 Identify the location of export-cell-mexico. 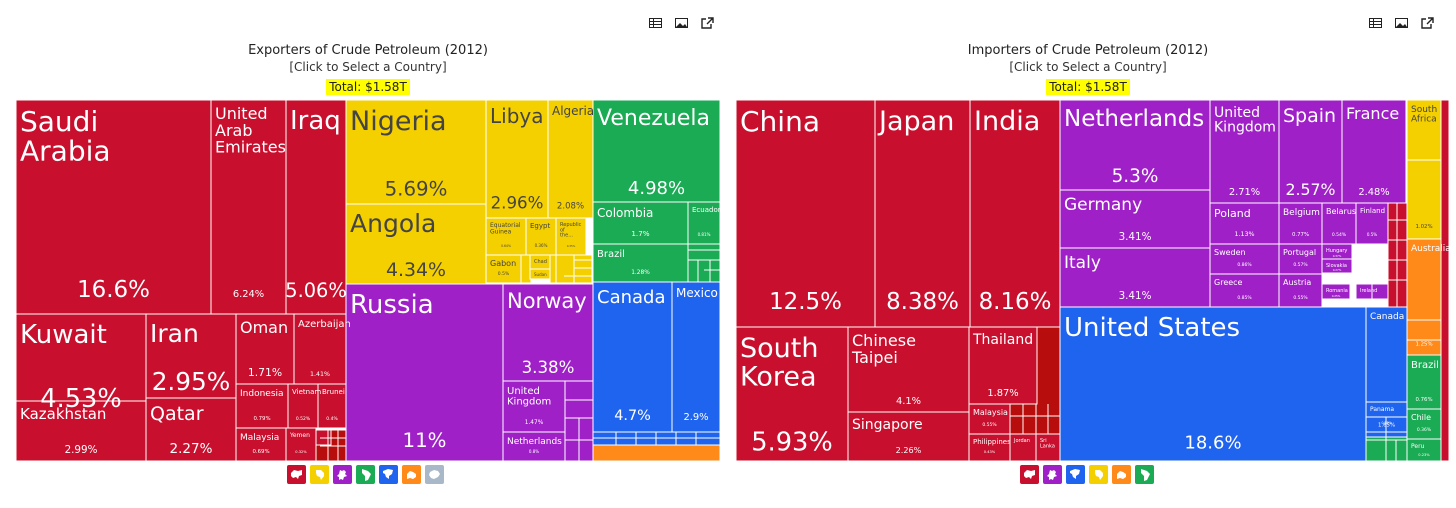
(695, 357).